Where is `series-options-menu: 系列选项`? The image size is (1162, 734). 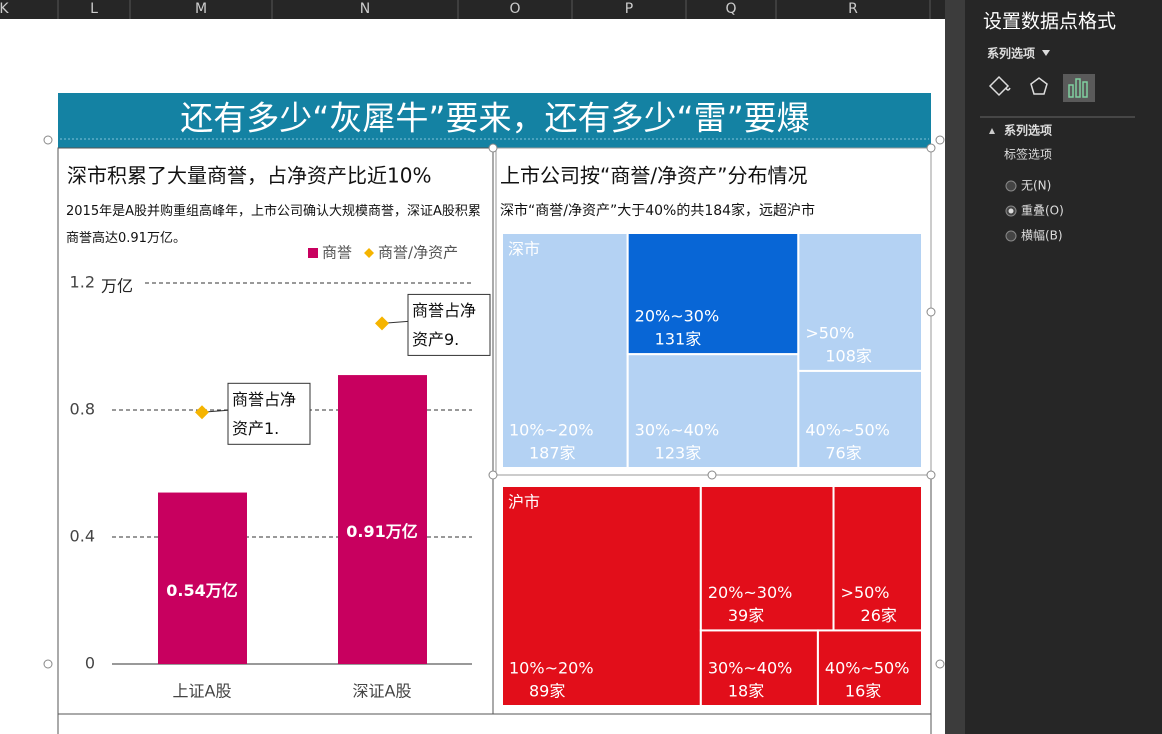
series-options-menu: 系列选项 is located at coordinates (1011, 53).